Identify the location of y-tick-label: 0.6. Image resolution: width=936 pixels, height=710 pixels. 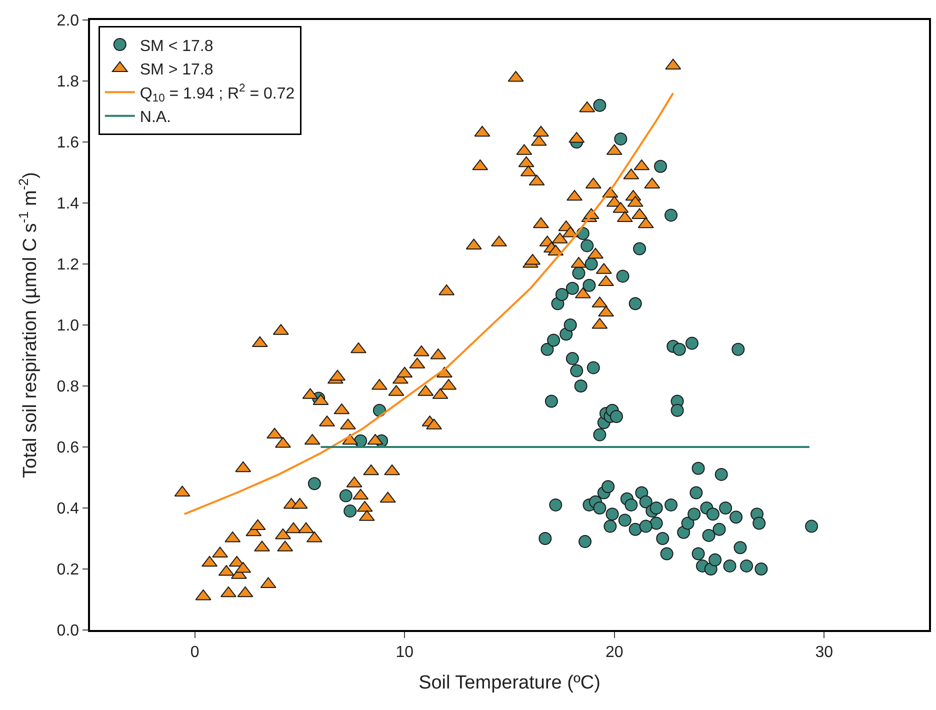
(68, 448).